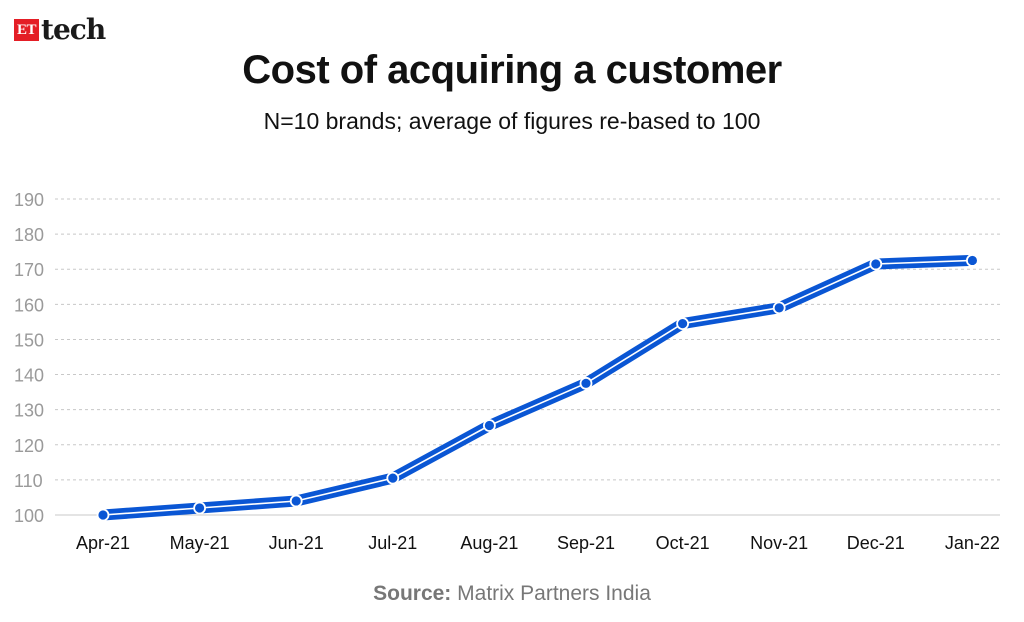  What do you see at coordinates (683, 543) in the screenshot?
I see `x-tick-label: Oct-21` at bounding box center [683, 543].